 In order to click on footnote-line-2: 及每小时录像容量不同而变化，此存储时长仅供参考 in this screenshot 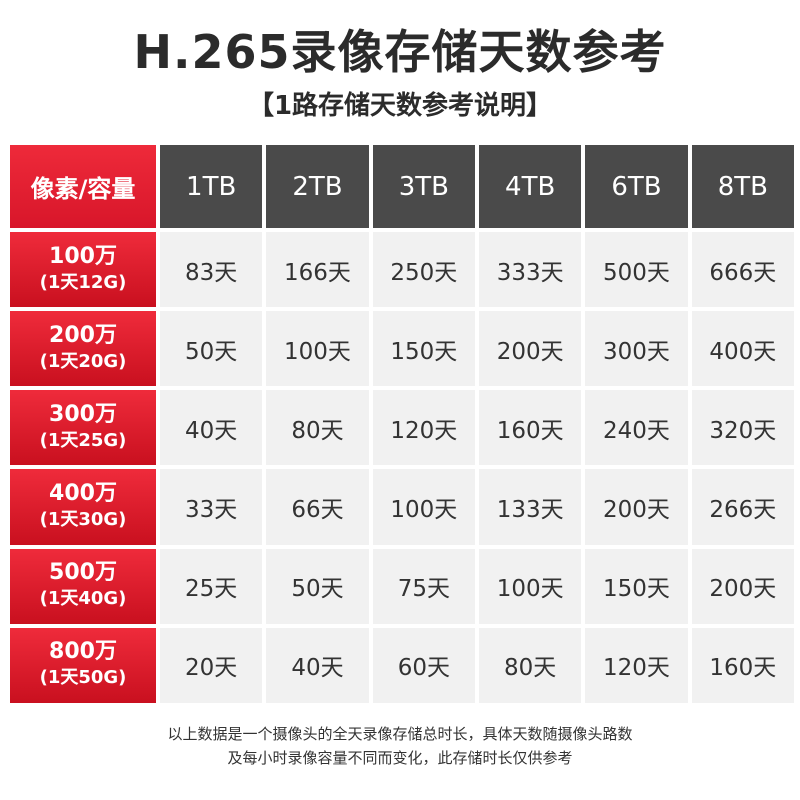, I will do `click(400, 758)`.